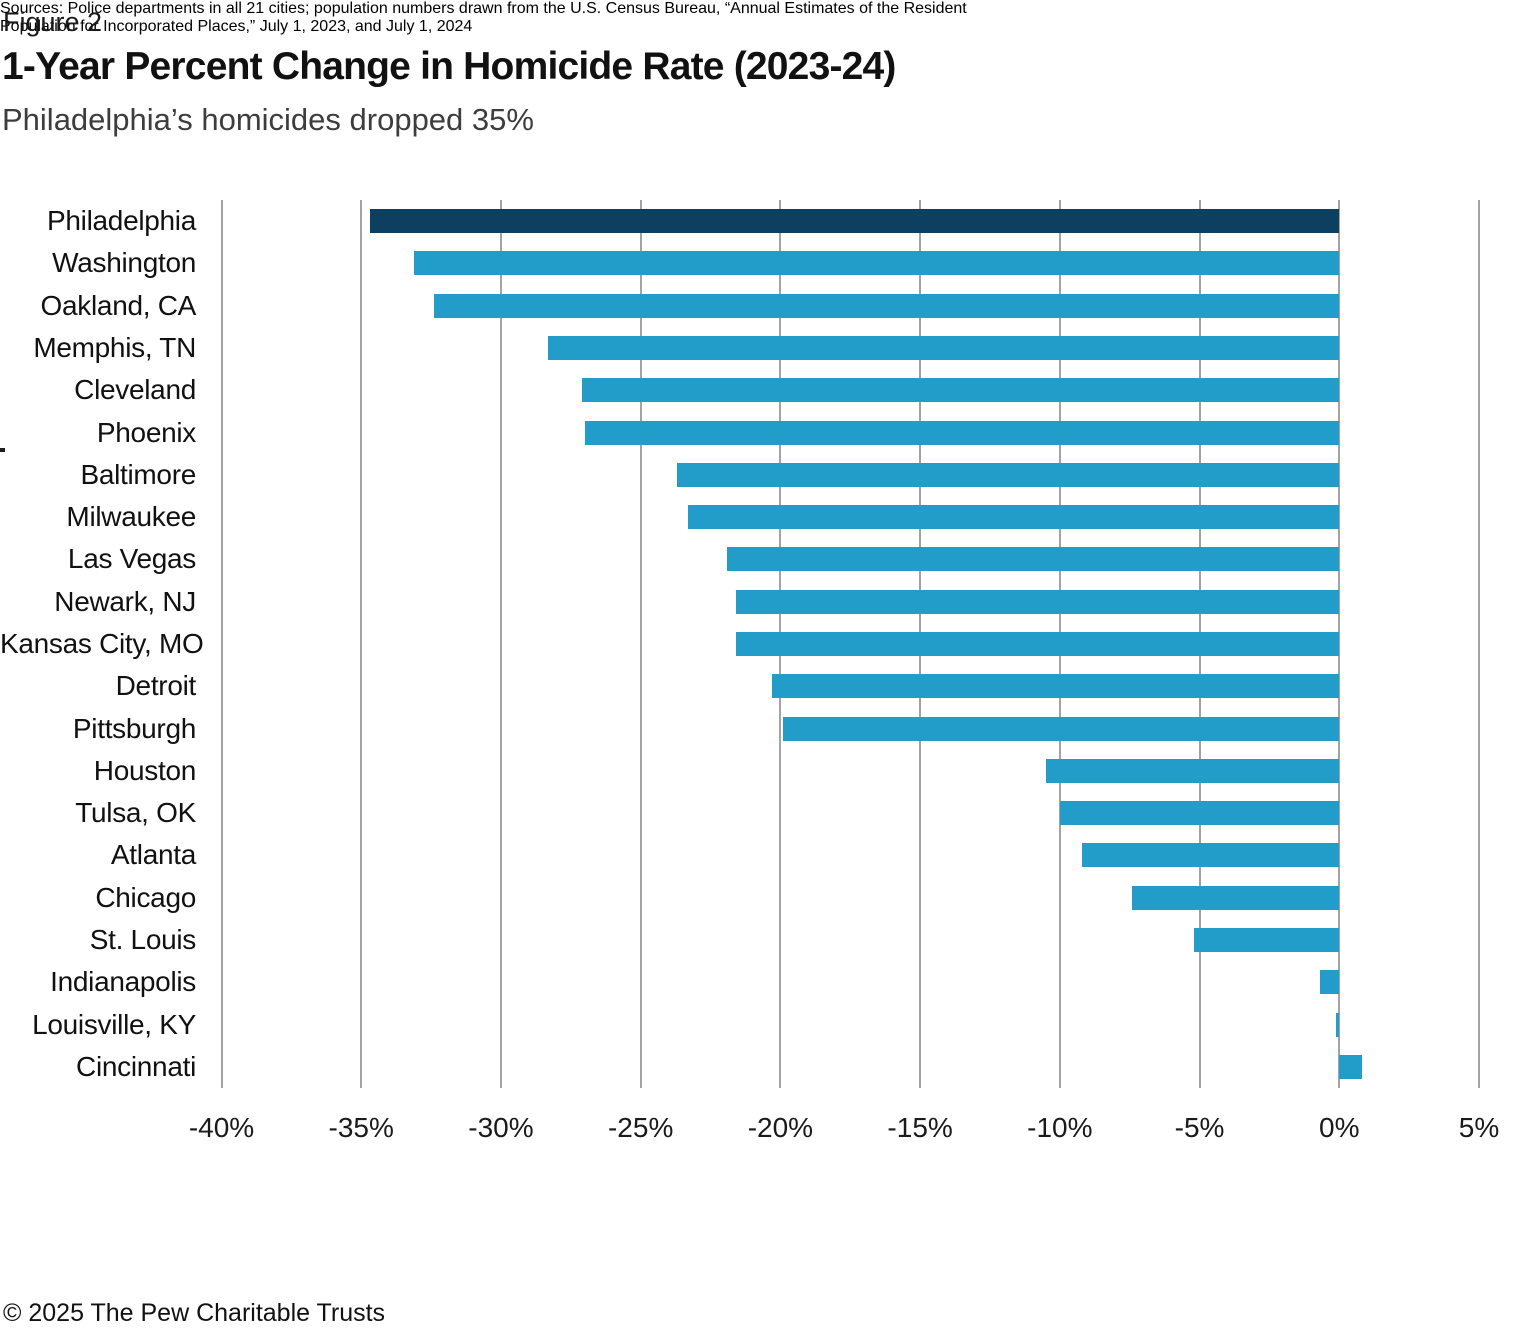  What do you see at coordinates (1014, 517) in the screenshot?
I see `bar-milwaukee` at bounding box center [1014, 517].